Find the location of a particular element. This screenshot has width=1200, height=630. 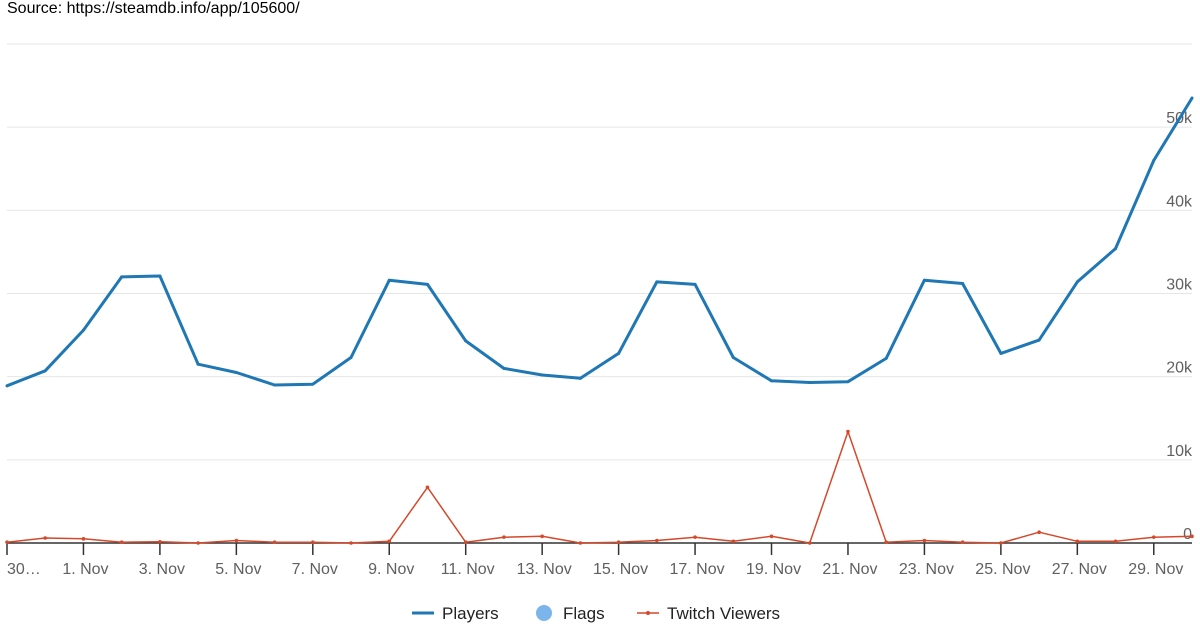

x-tick-label: 25. Nov is located at coordinates (1002, 569).